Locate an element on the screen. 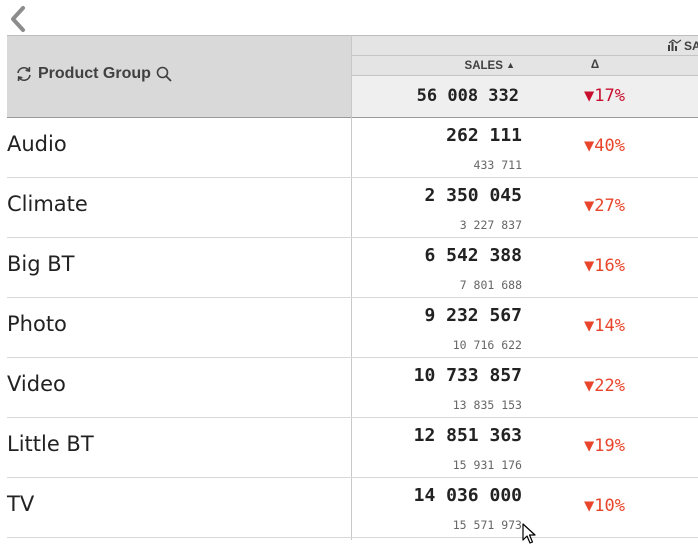  delta-value: ▼40% is located at coordinates (604, 146).